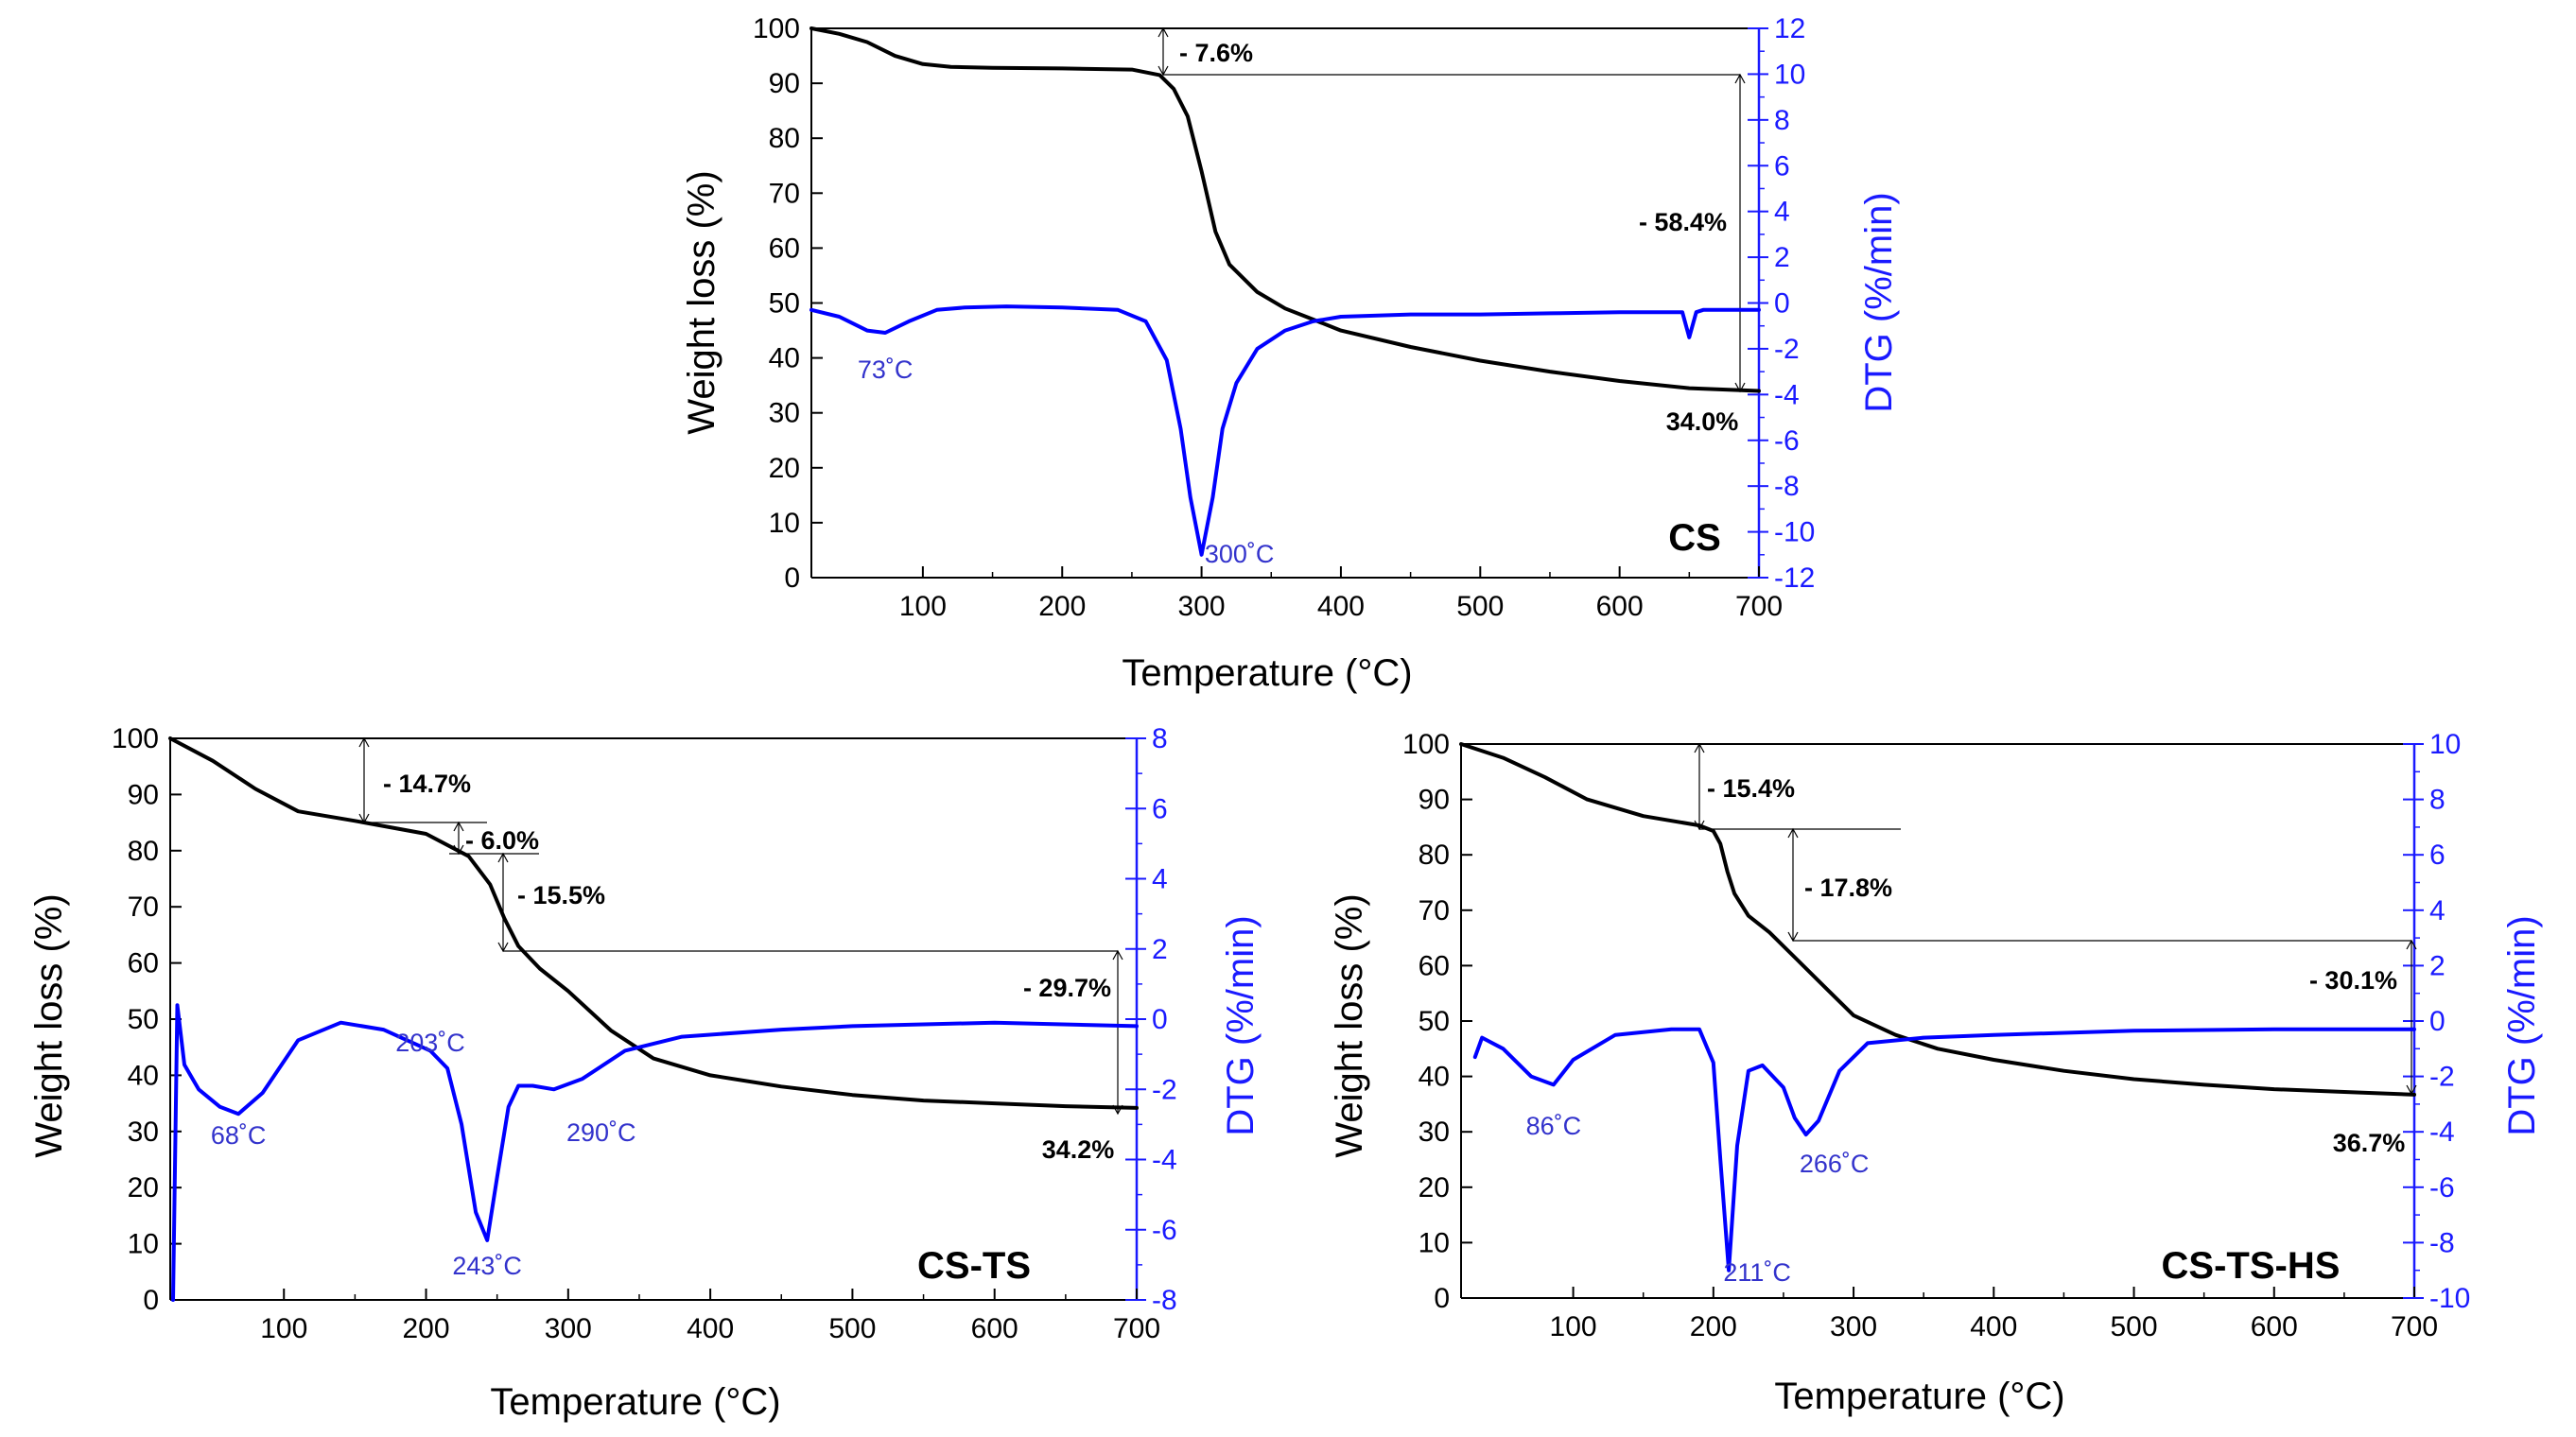  I want to click on dtg-peak-label: 68˚C, so click(239, 1135).